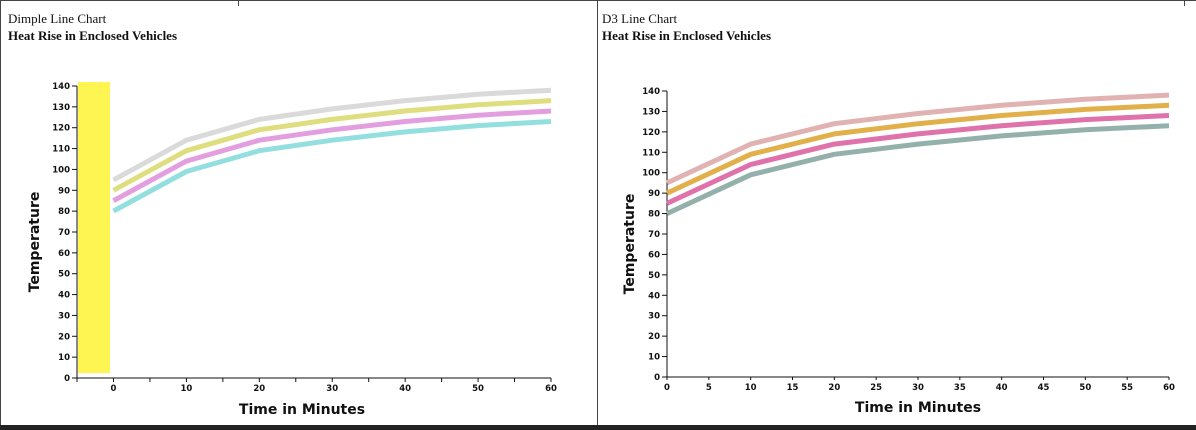 The width and height of the screenshot is (1196, 430). Describe the element at coordinates (709, 388) in the screenshot. I see `x-tick-label: 5` at that location.